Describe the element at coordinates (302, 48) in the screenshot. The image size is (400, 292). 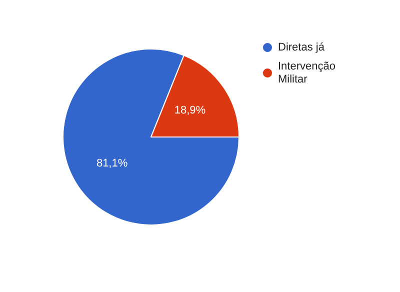
I see `legend-label: Diretas já` at that location.